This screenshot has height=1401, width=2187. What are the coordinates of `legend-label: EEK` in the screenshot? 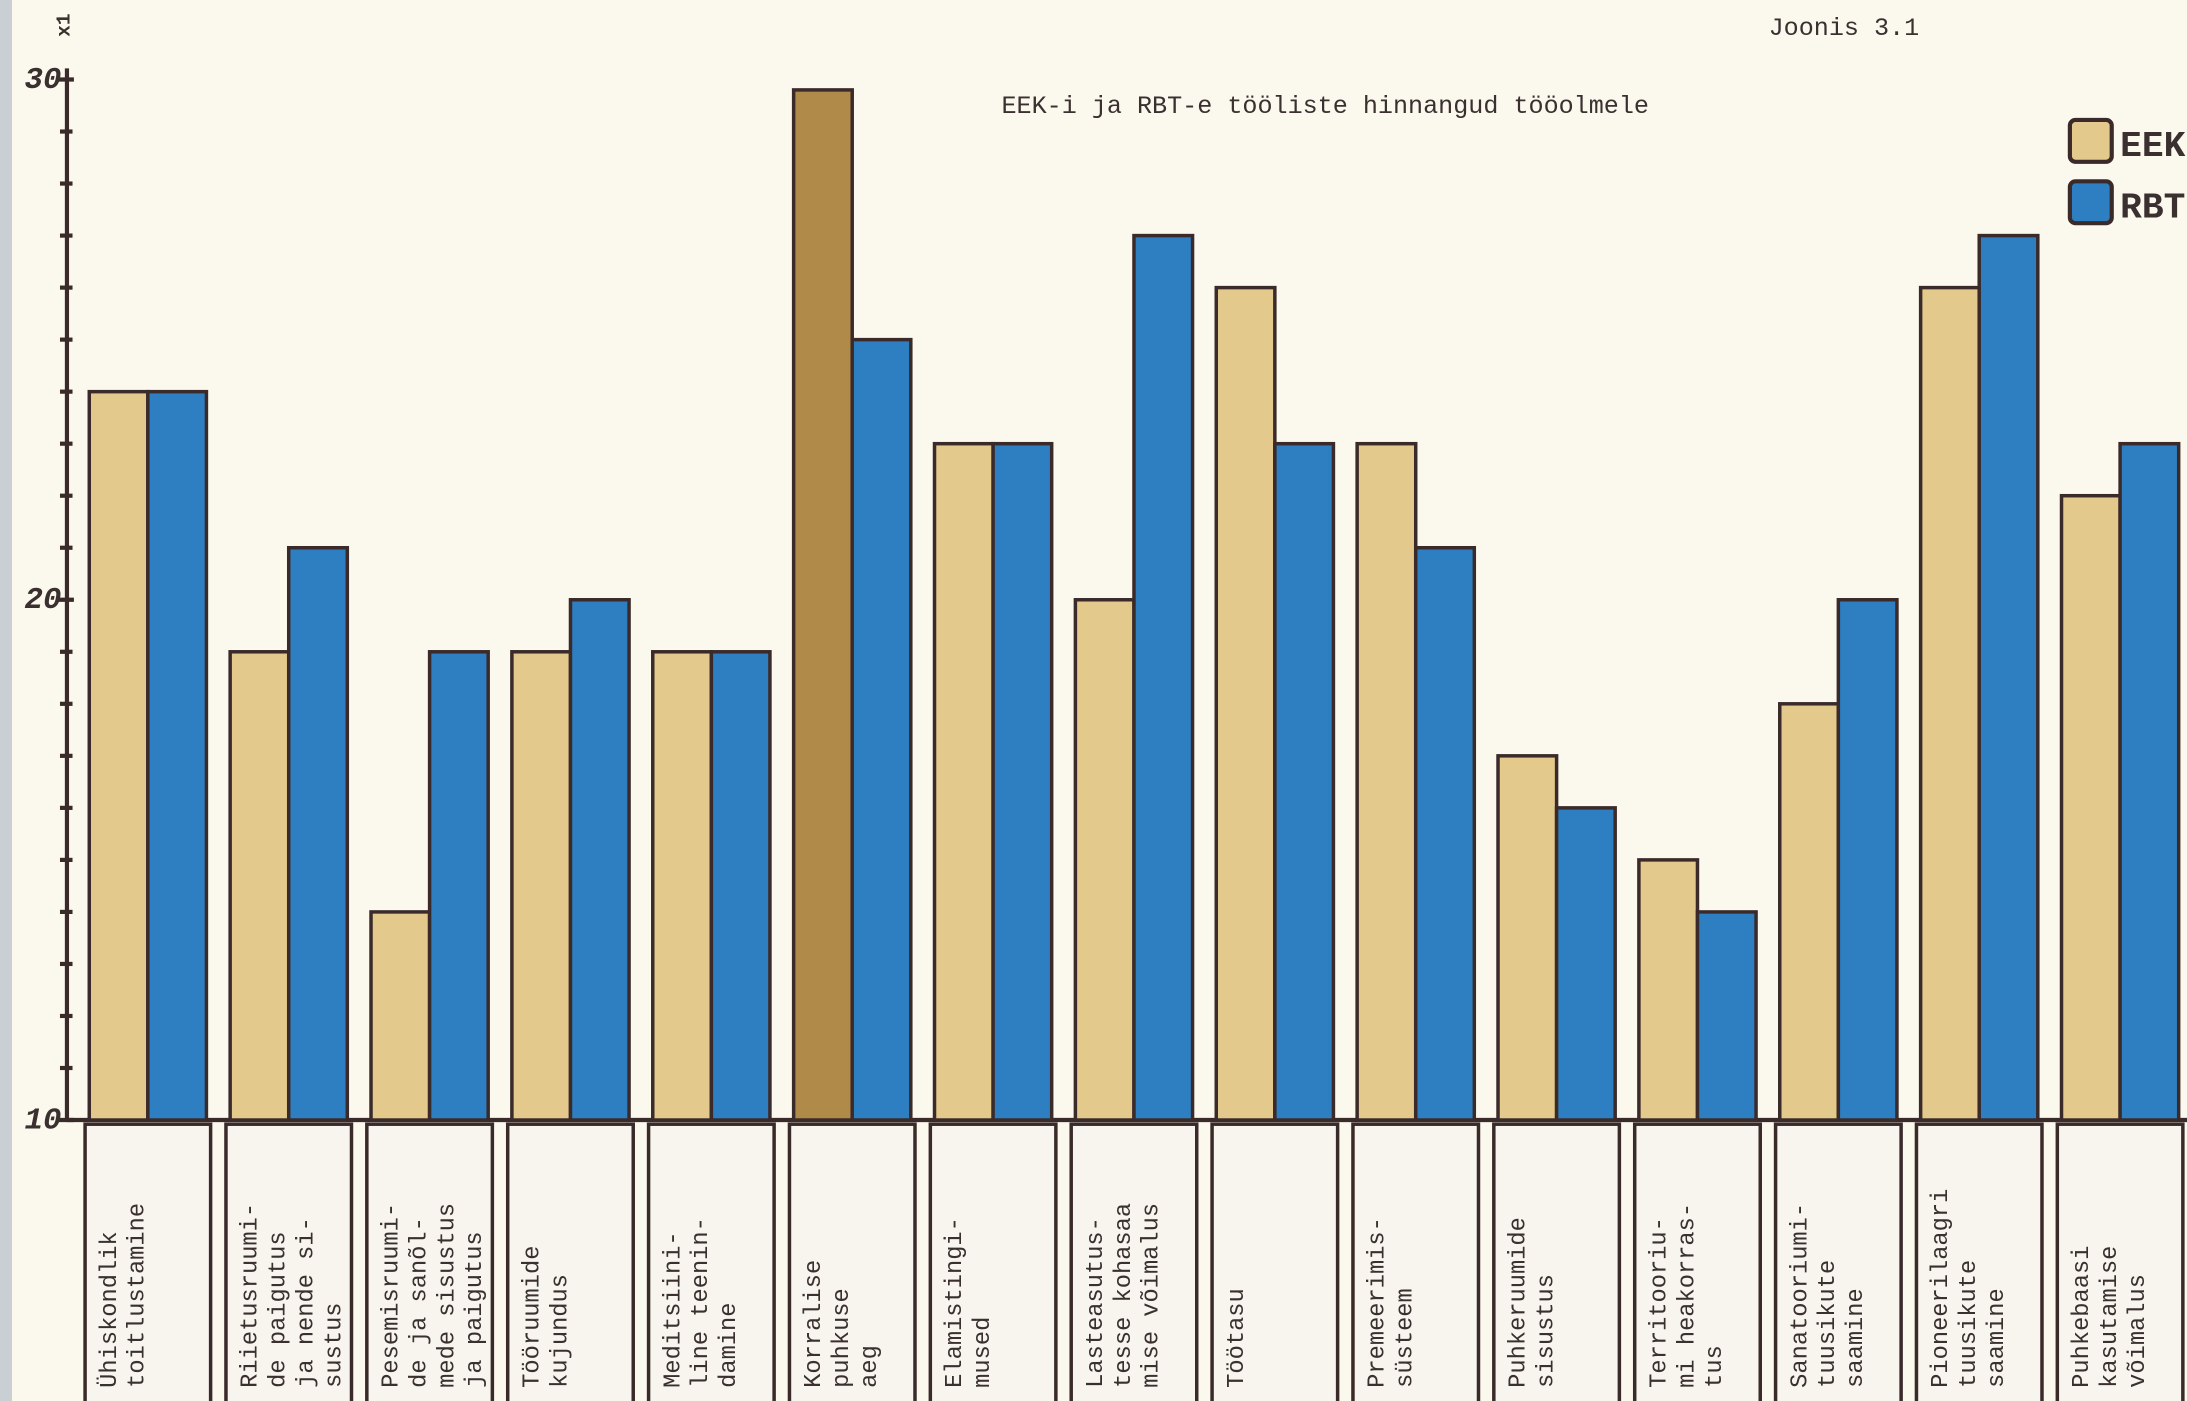 It's located at (2153, 146).